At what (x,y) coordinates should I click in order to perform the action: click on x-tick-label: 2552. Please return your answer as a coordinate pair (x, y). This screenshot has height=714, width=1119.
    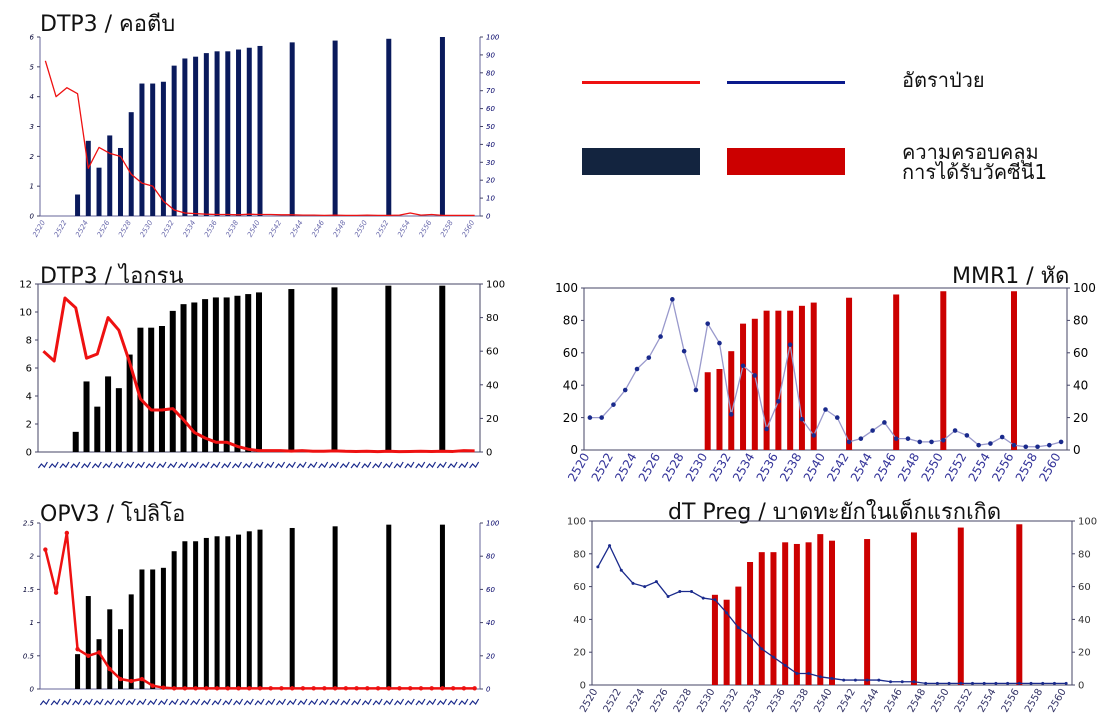
    Looking at the image, I should click on (964, 700).